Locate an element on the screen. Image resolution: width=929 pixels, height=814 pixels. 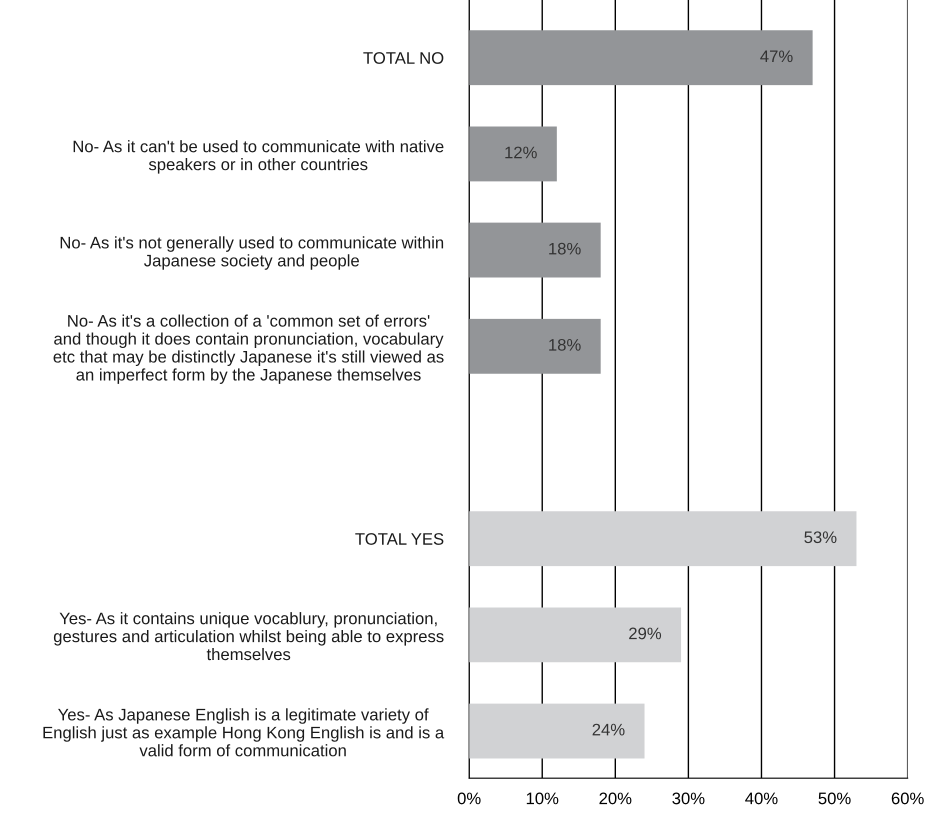
x-tick-label: 40% is located at coordinates (761, 798).